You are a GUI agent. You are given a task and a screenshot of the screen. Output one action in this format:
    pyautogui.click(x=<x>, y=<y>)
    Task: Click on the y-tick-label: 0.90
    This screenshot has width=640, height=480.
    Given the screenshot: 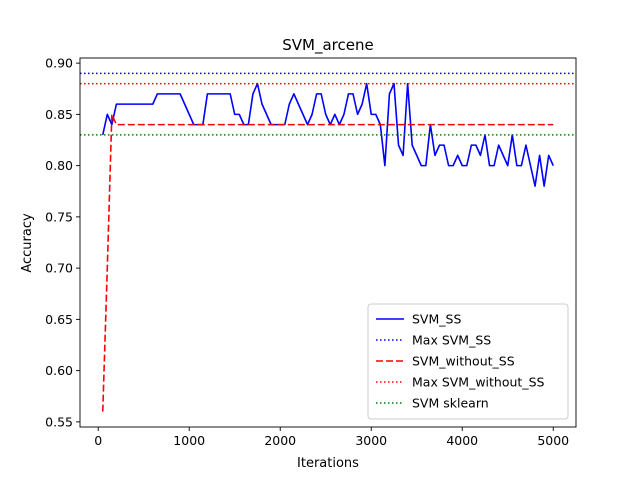 What is the action you would take?
    pyautogui.click(x=59, y=63)
    